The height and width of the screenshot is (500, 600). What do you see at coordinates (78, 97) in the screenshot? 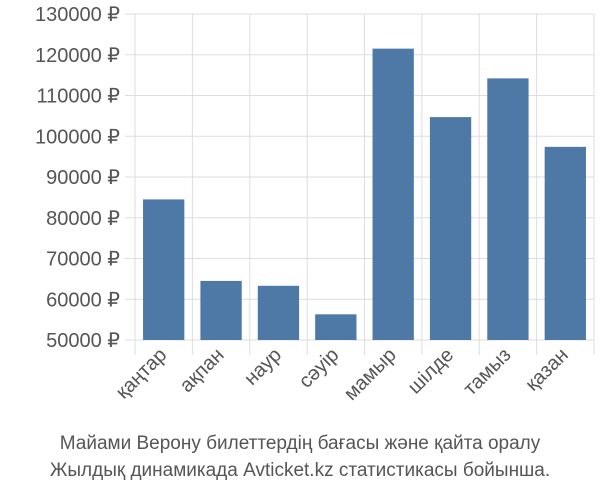
I see `y-tick-label: 110000 ₽` at bounding box center [78, 97].